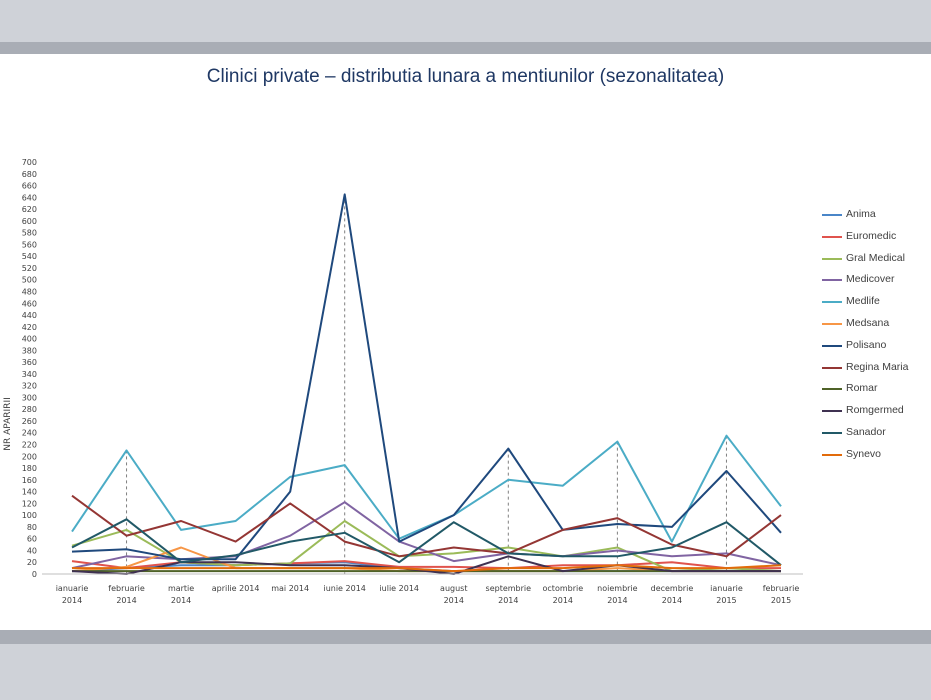  I want to click on legend-label: Medlife, so click(863, 301).